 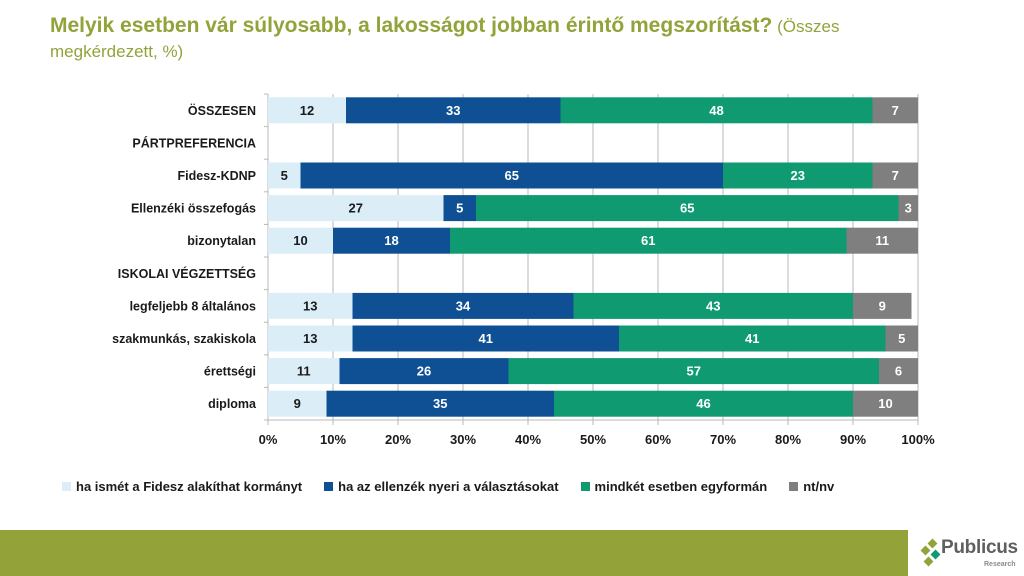 I want to click on data-label: 33, so click(x=453, y=110).